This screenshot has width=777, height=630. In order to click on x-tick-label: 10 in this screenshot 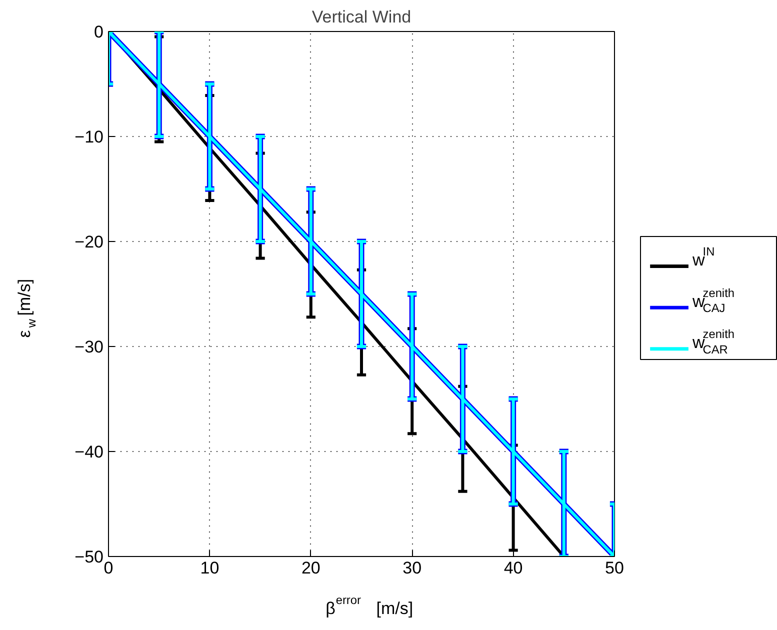, I will do `click(210, 568)`.